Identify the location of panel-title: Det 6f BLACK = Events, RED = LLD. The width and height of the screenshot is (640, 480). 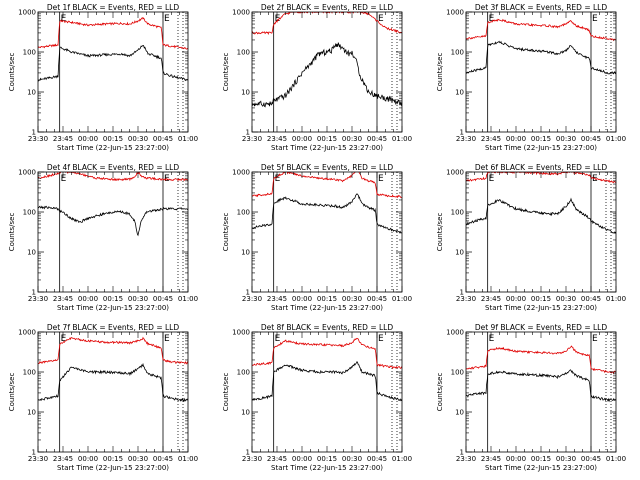
(541, 167).